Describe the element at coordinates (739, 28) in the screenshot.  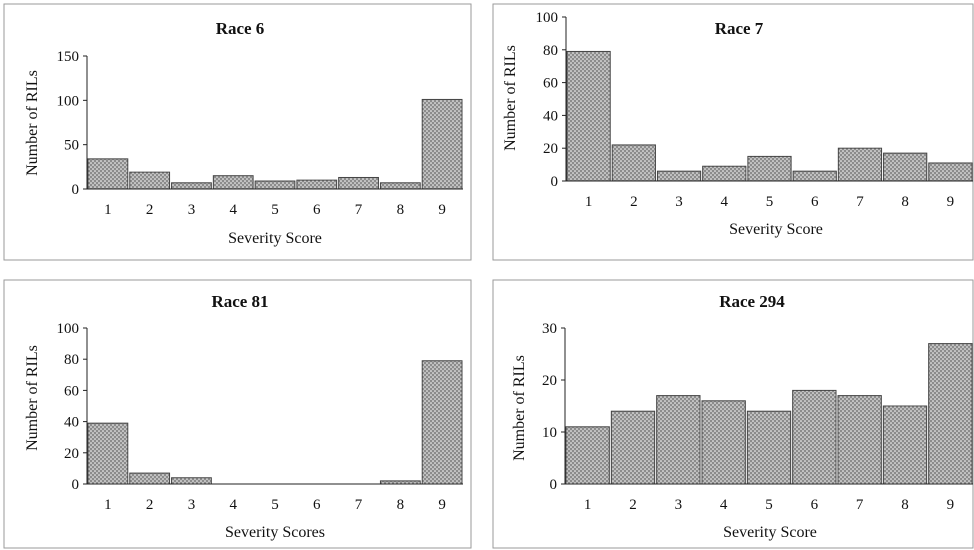
I see `chart-title: Race 7` at that location.